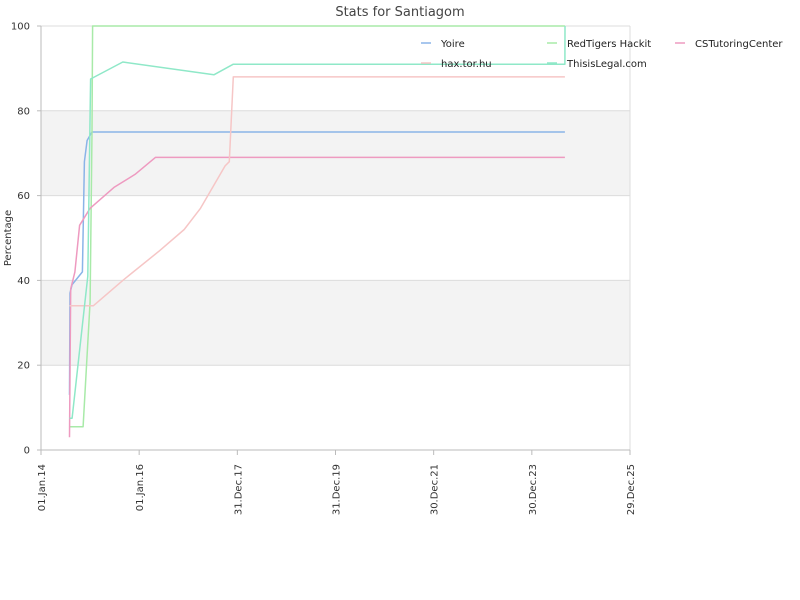  Describe the element at coordinates (20, 27) in the screenshot. I see `y-tick-label: 100` at that location.